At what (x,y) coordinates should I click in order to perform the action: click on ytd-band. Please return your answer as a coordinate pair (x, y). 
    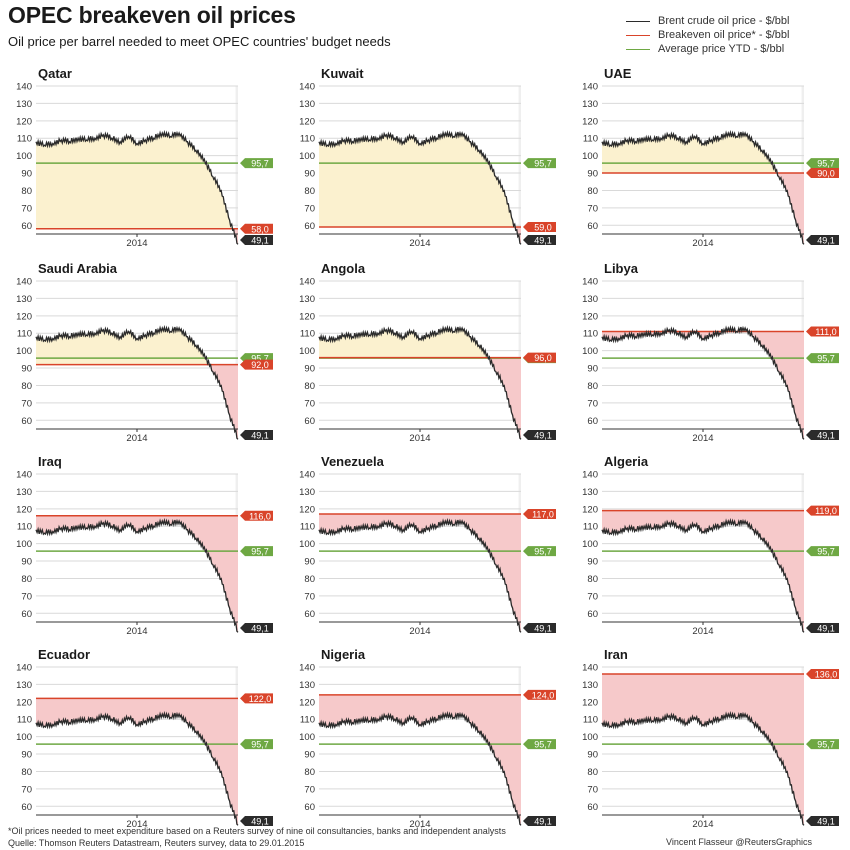
    Looking at the image, I should click on (802, 160).